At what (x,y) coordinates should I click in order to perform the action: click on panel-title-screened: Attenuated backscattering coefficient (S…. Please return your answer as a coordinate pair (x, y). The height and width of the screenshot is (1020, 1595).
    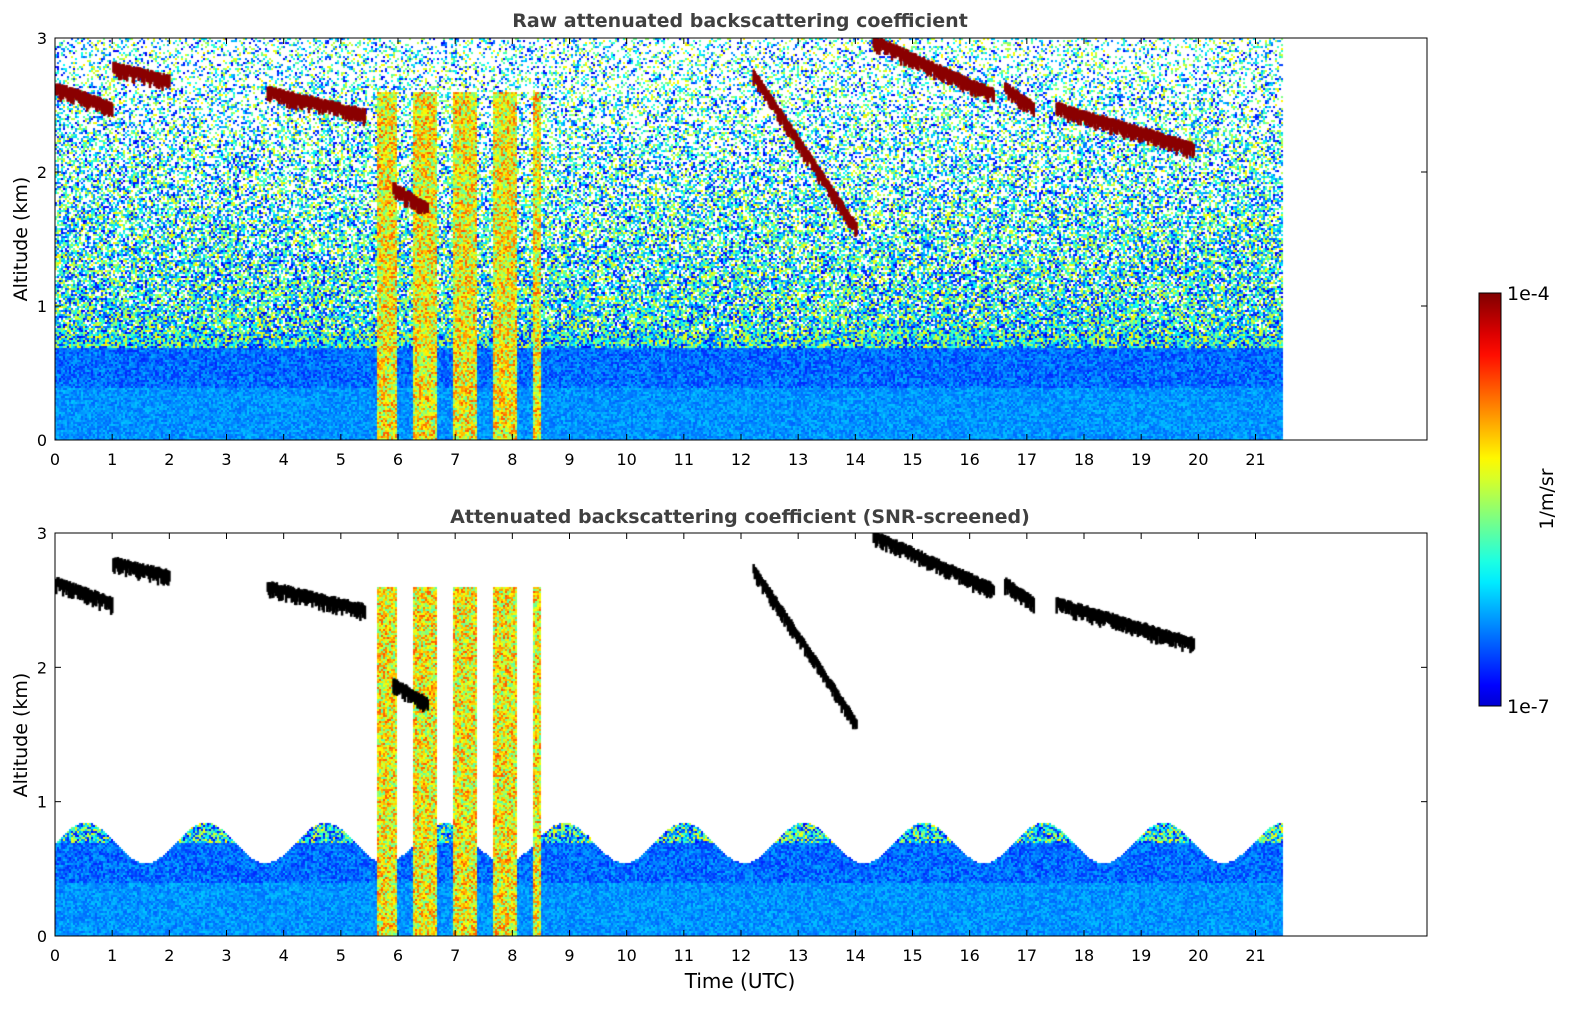
    Looking at the image, I should click on (740, 517).